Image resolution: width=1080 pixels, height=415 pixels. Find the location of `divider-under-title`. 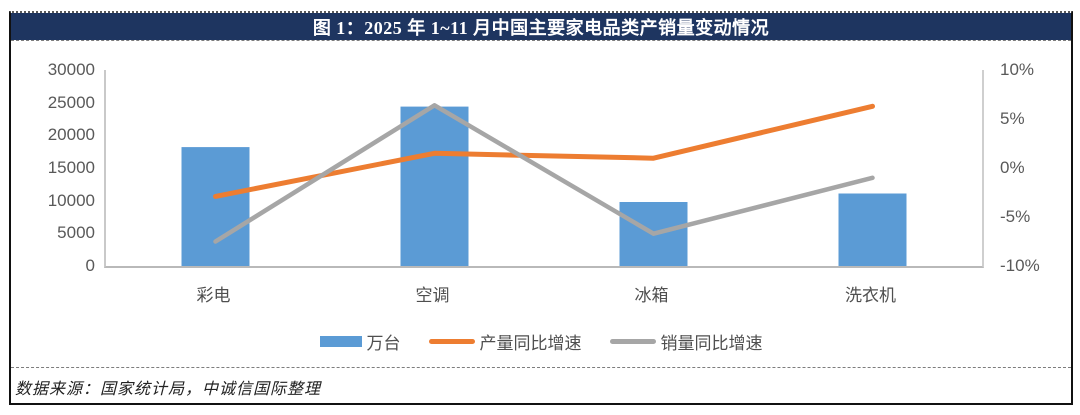

divider-under-title is located at coordinates (541, 40).